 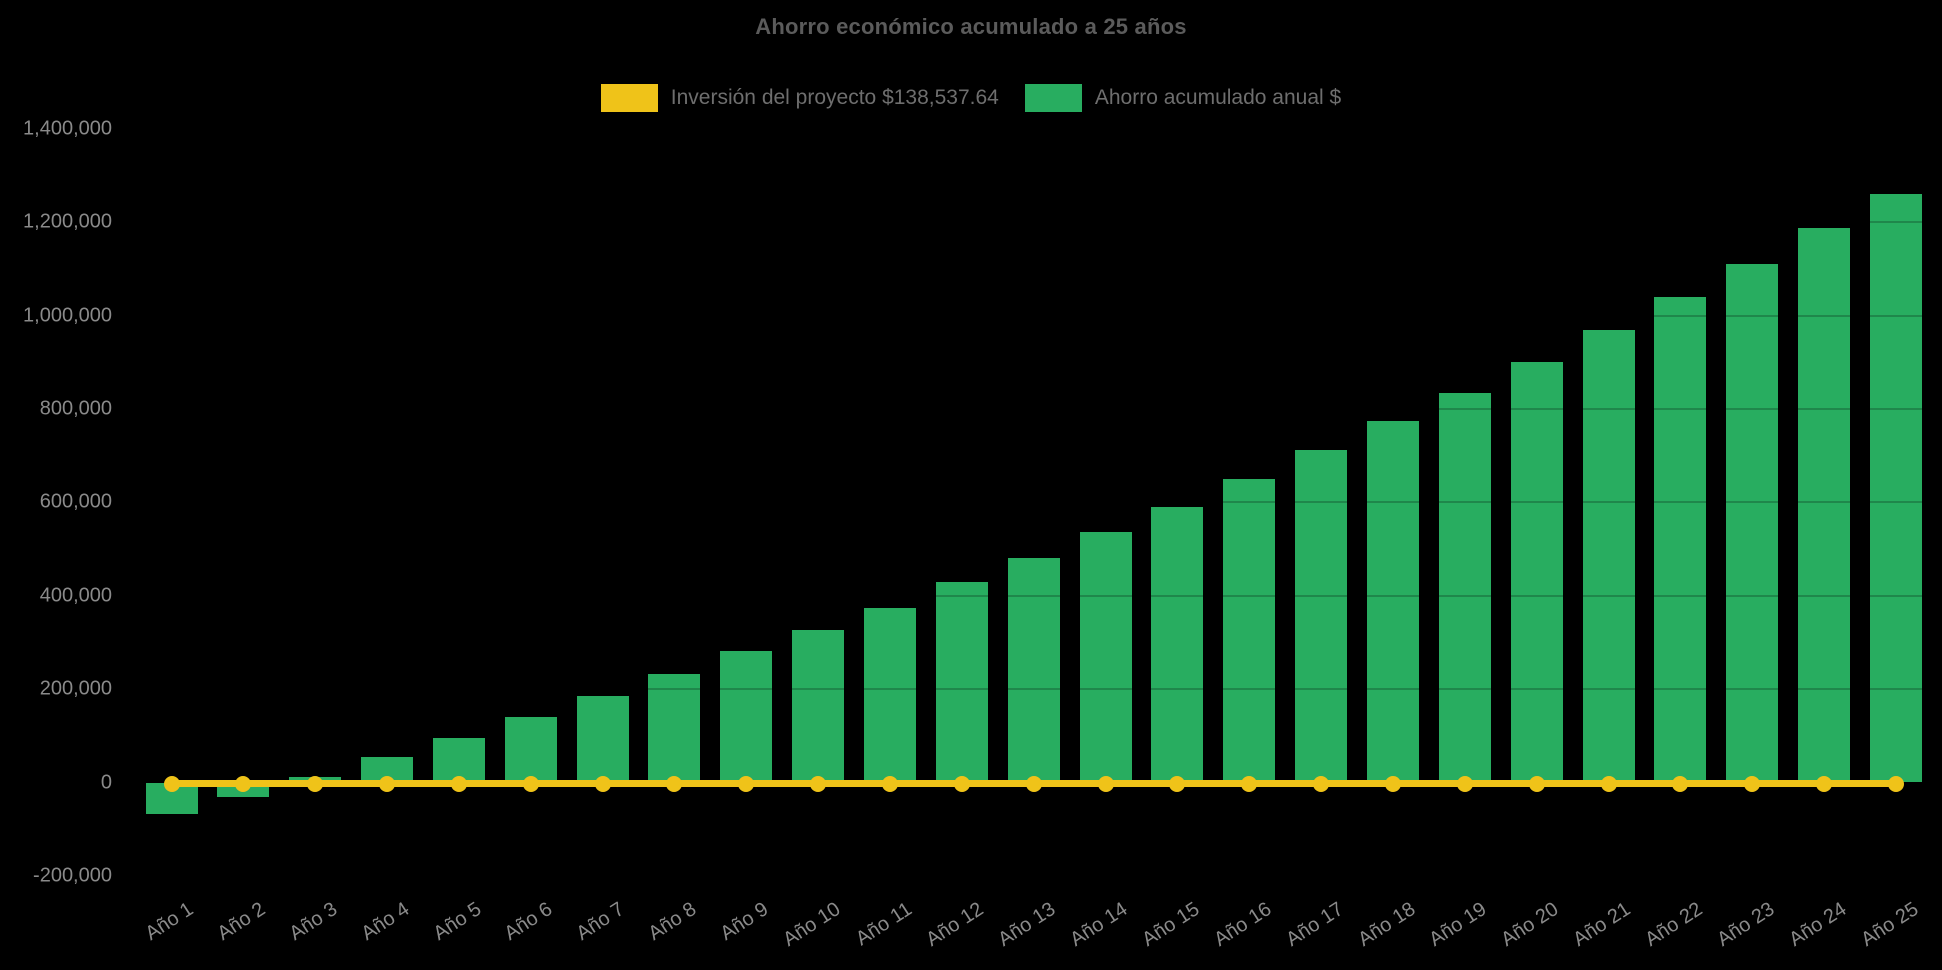 I want to click on y-axis-tick-label: 800,000, so click(x=75, y=408).